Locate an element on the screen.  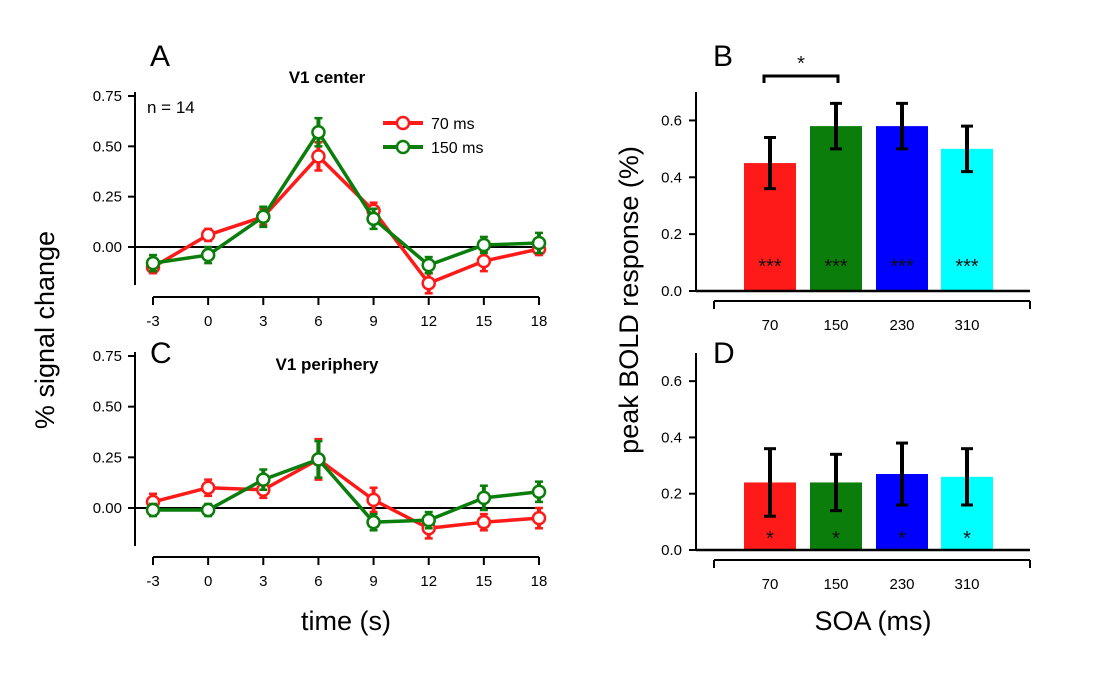
x-axis-label-right: SOA (ms) is located at coordinates (872, 621).